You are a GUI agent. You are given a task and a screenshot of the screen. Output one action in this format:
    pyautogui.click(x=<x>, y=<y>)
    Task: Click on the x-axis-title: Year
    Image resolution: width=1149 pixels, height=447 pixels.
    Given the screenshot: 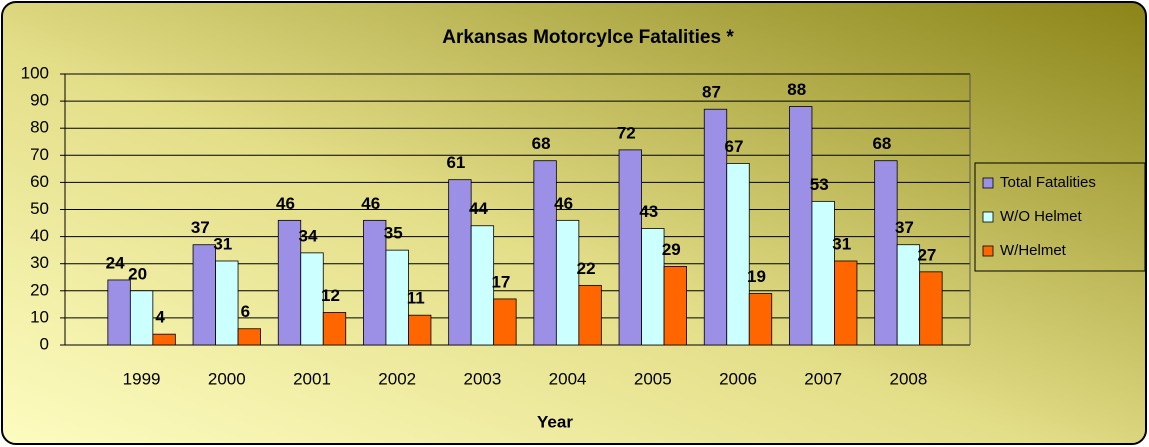 What is the action you would take?
    pyautogui.click(x=555, y=421)
    